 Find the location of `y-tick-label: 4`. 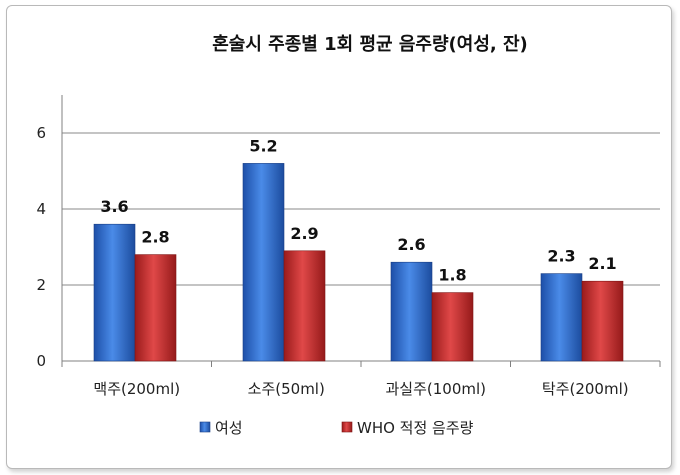

y-tick-label: 4 is located at coordinates (41, 209).